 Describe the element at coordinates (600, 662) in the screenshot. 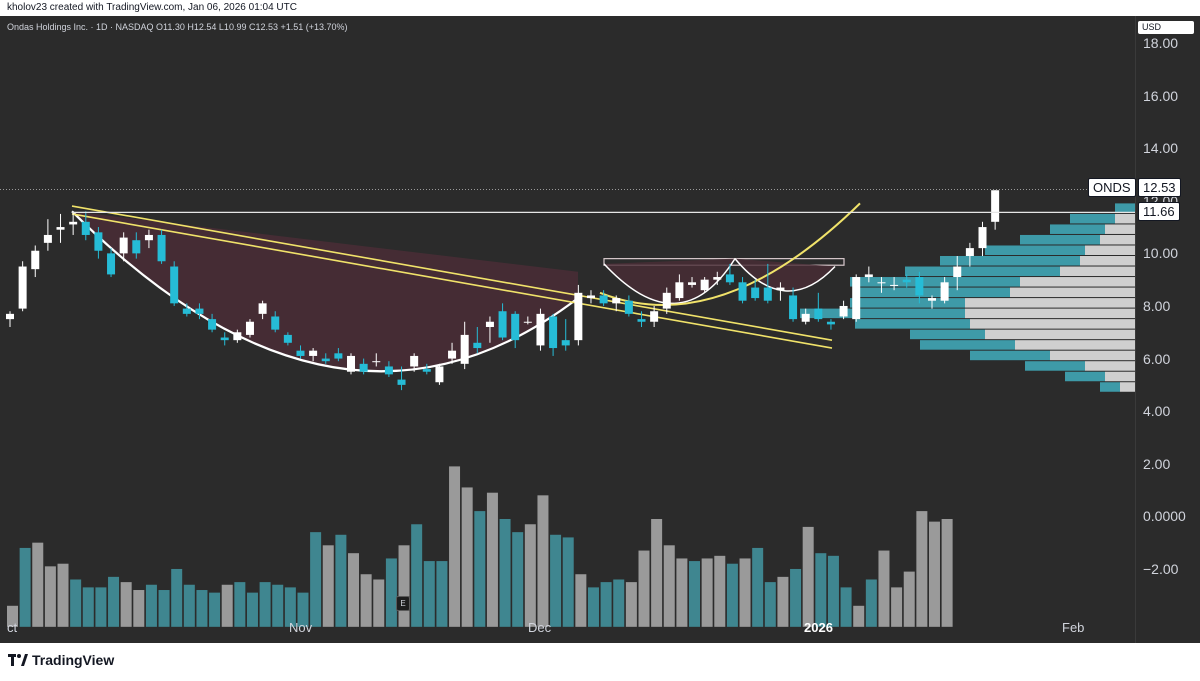

I see `bottom-bar` at that location.